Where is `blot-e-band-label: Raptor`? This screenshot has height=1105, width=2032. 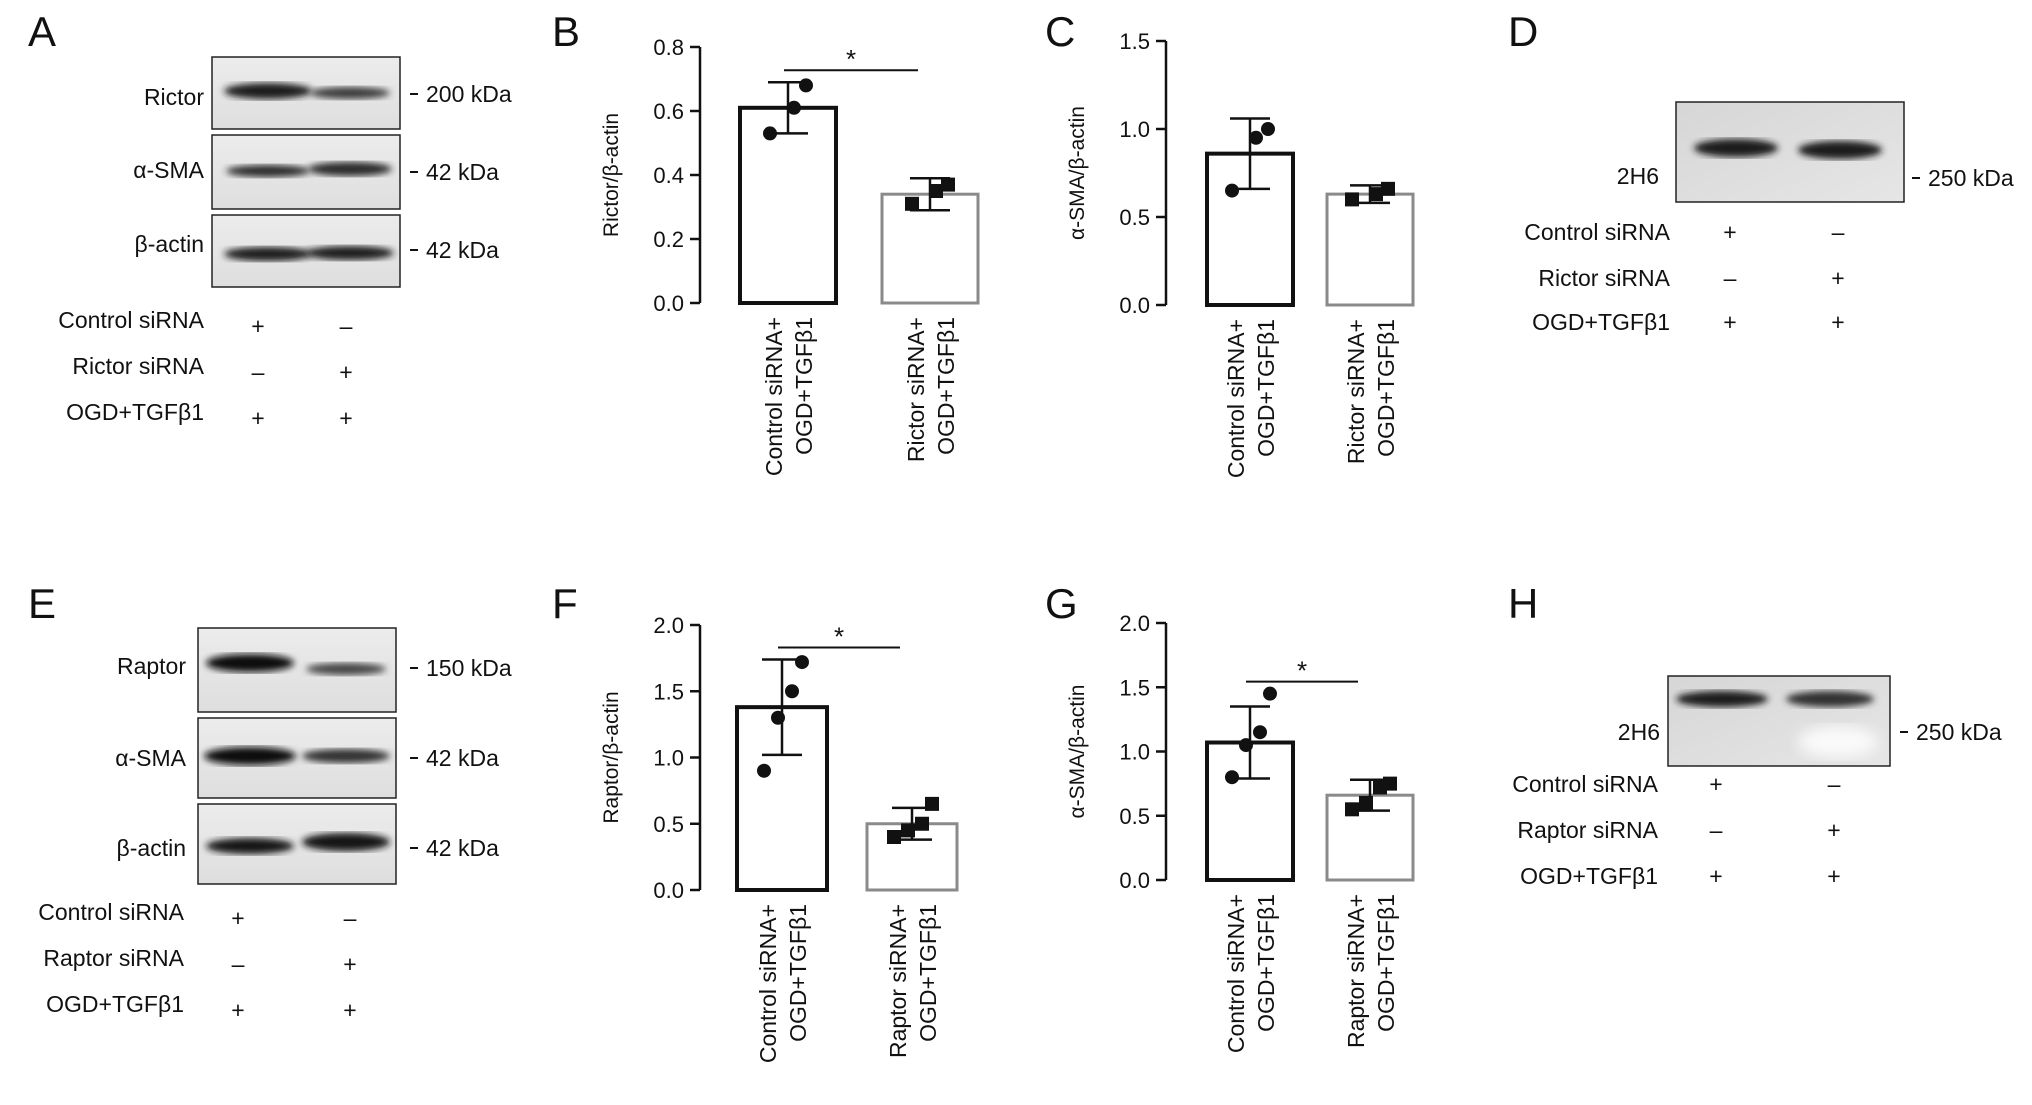
blot-e-band-label: Raptor is located at coordinates (151, 666).